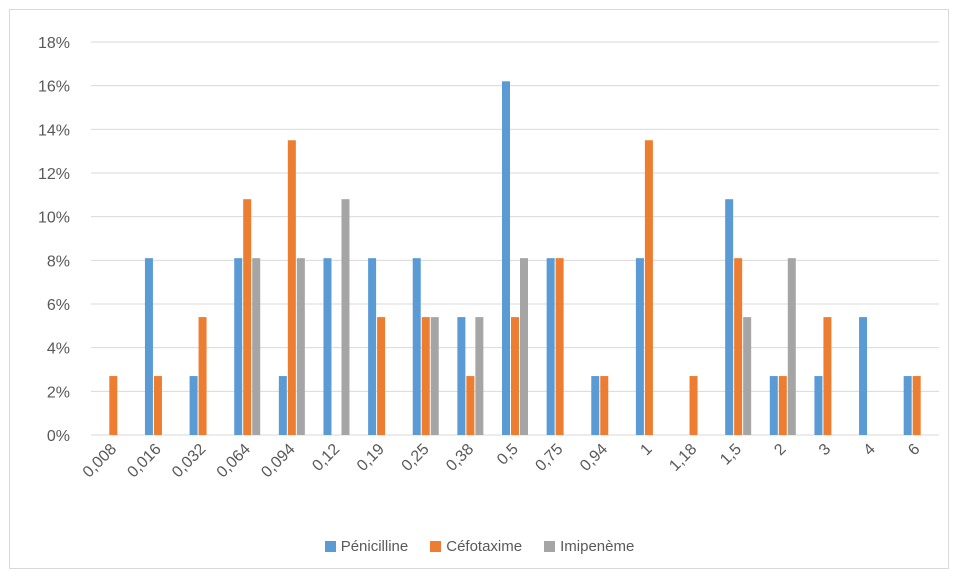 Image resolution: width=959 pixels, height=580 pixels. I want to click on x-tick-label: 0,5, so click(508, 455).